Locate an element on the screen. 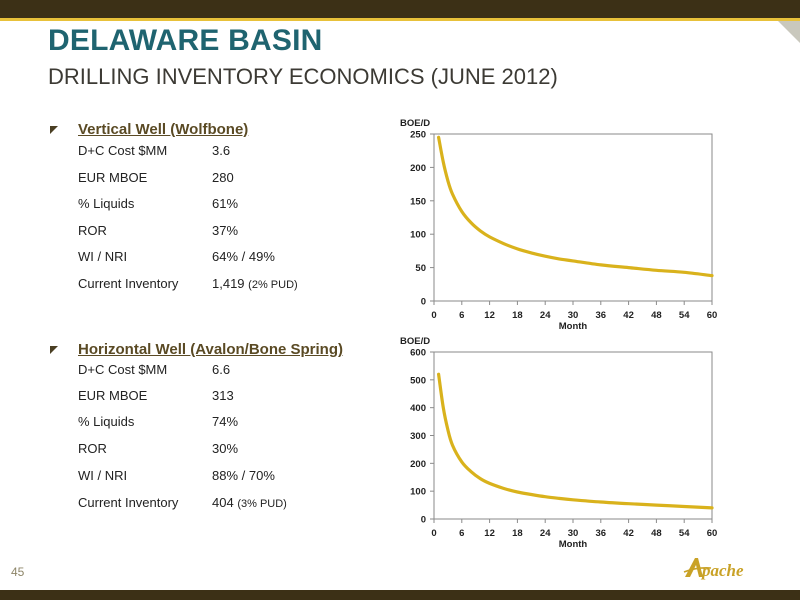 The image size is (800, 600). table-row: EUR MBOE 280 is located at coordinates (228, 180).